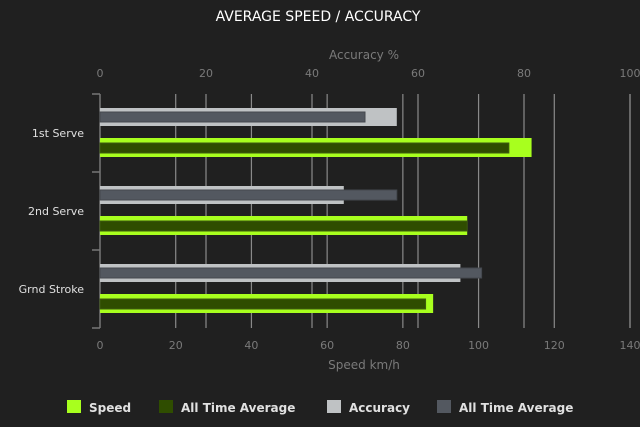 This screenshot has height=427, width=640. What do you see at coordinates (100, 345) in the screenshot?
I see `bottom-tick-label: 0` at bounding box center [100, 345].